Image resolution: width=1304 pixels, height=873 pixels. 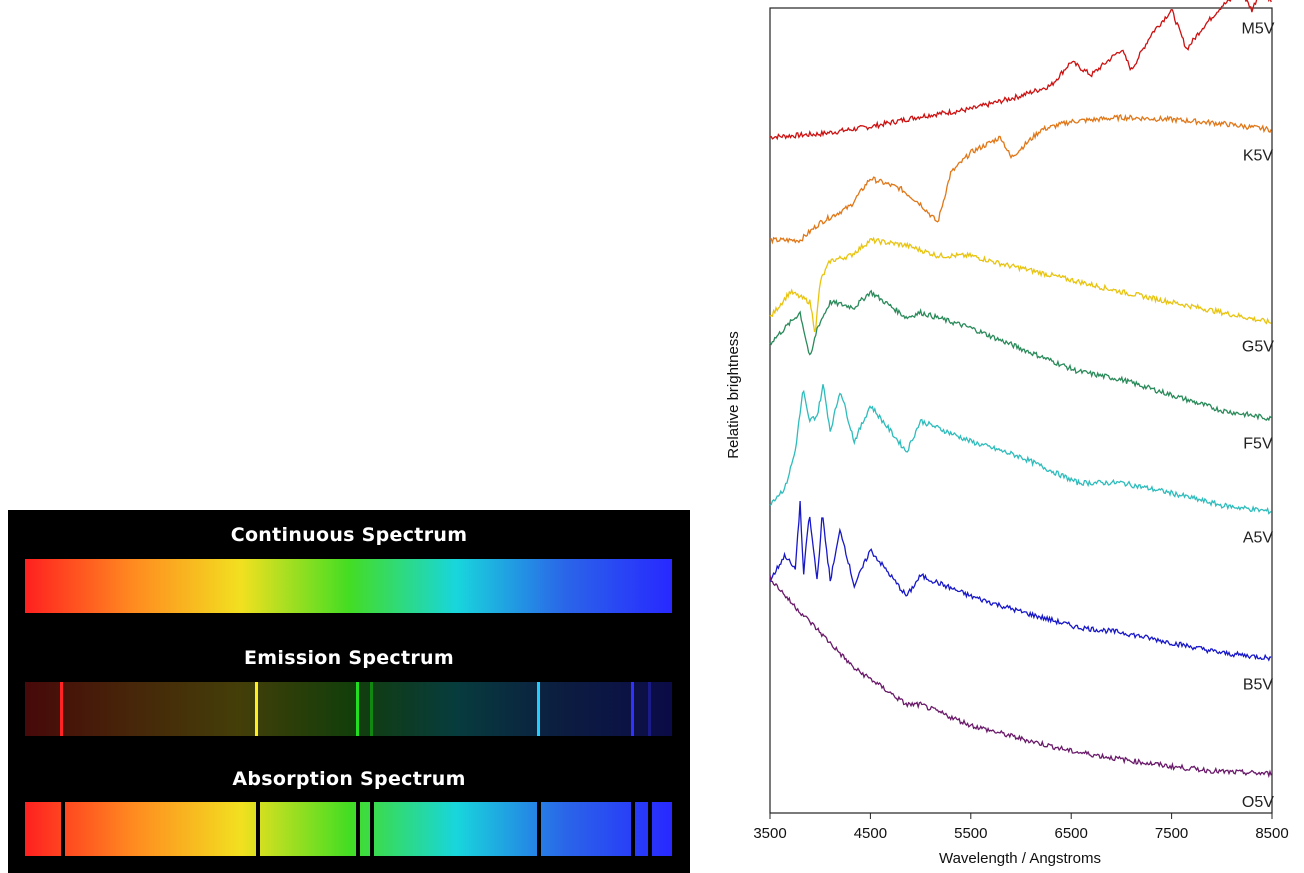 I want to click on series-label-f5v: F5V, so click(x=1258, y=444).